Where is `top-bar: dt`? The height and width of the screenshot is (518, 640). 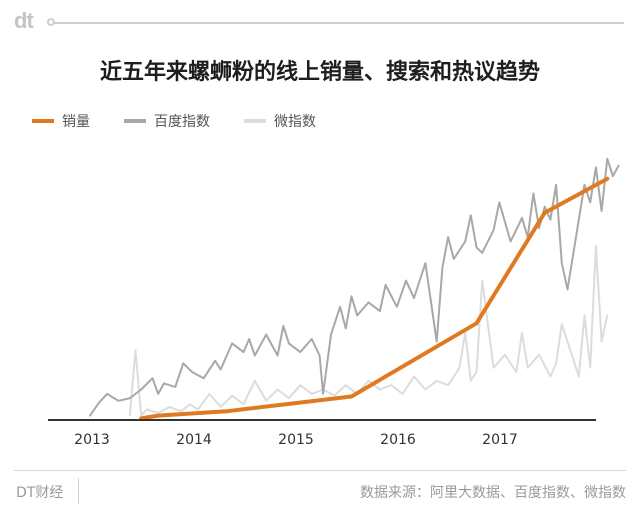
top-bar: dt is located at coordinates (320, 22).